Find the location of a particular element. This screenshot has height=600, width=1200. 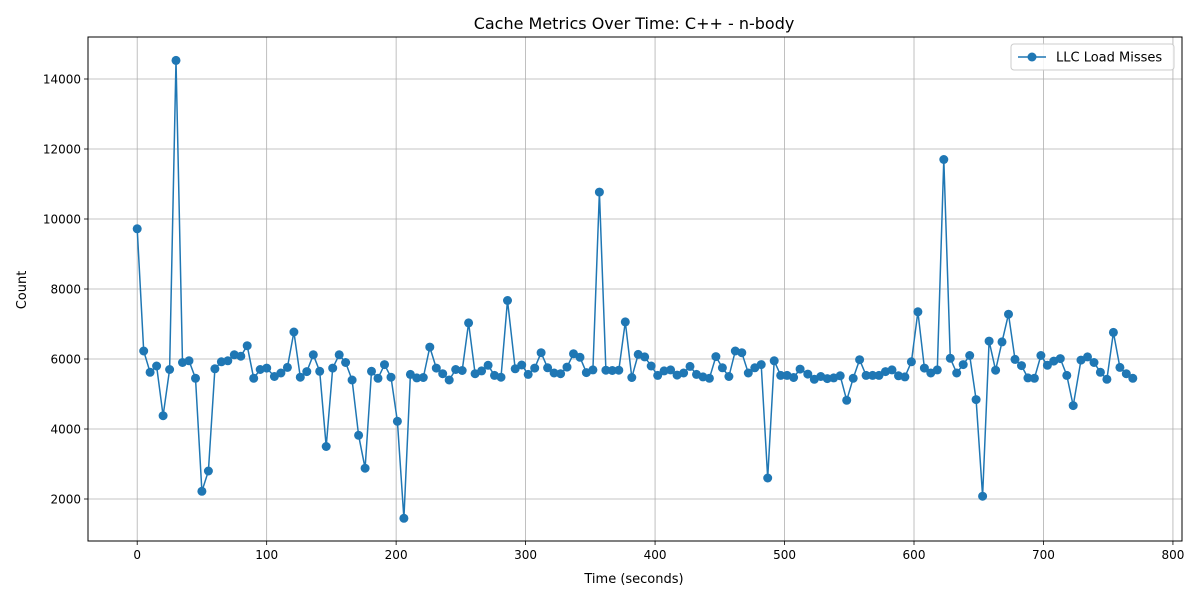

legend-box is located at coordinates (1092, 57).